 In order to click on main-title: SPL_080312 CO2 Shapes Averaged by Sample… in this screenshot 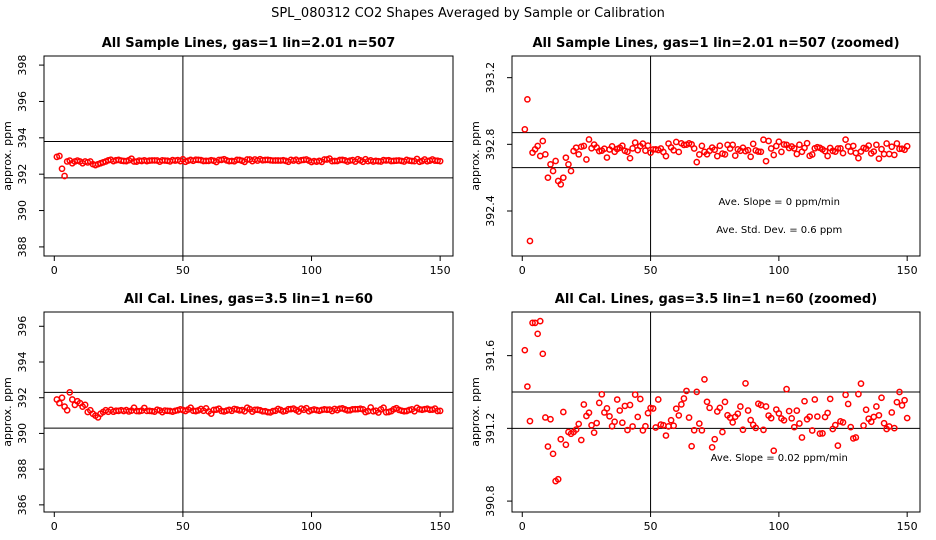, I will do `click(468, 13)`.